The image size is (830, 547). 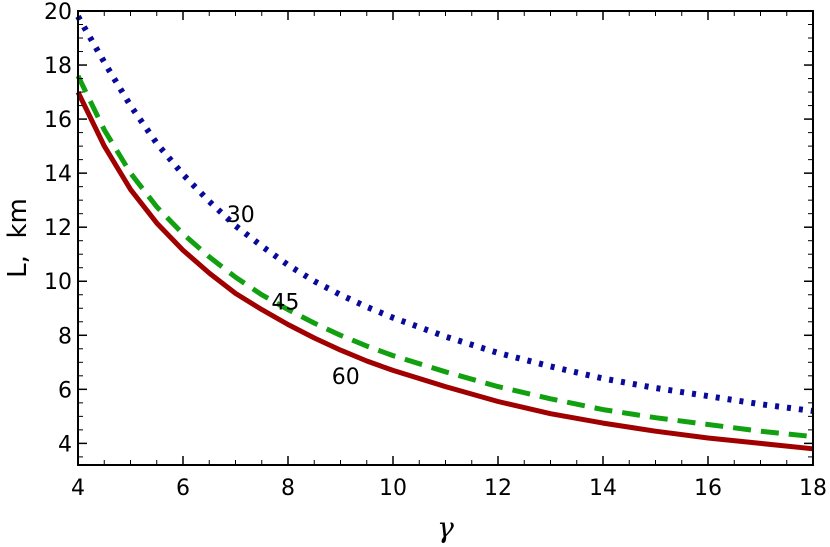 What do you see at coordinates (813, 488) in the screenshot?
I see `x-tick-label: 18` at bounding box center [813, 488].